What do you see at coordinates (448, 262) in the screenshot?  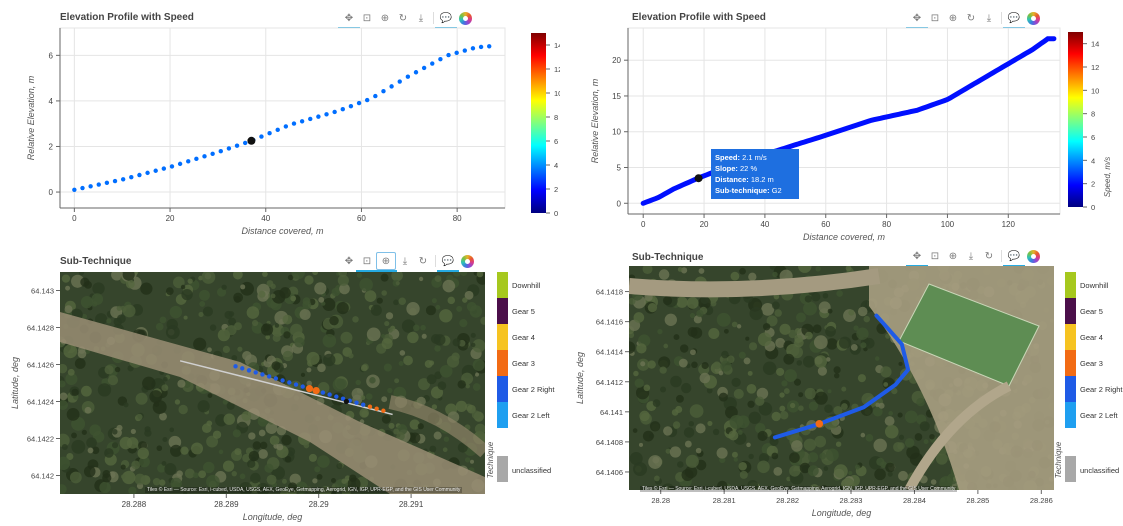 I see `hover-icon: 💬` at bounding box center [448, 262].